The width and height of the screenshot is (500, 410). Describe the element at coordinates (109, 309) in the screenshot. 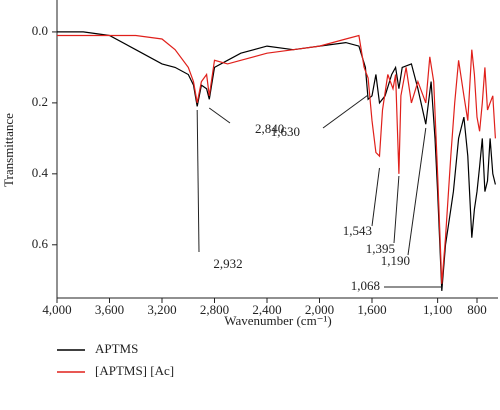

I see `x-tick-label: 3,600` at that location.